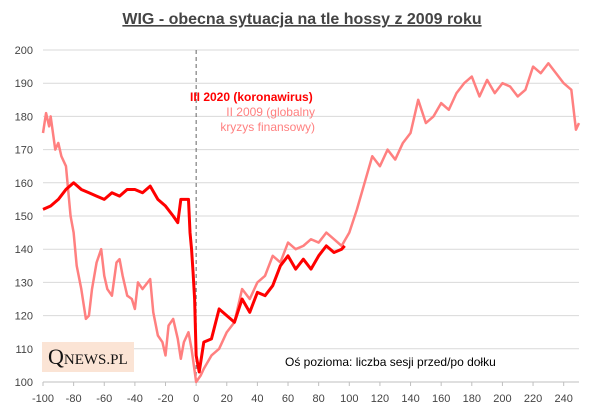  What do you see at coordinates (564, 399) in the screenshot?
I see `x-tick-label: 240` at bounding box center [564, 399].